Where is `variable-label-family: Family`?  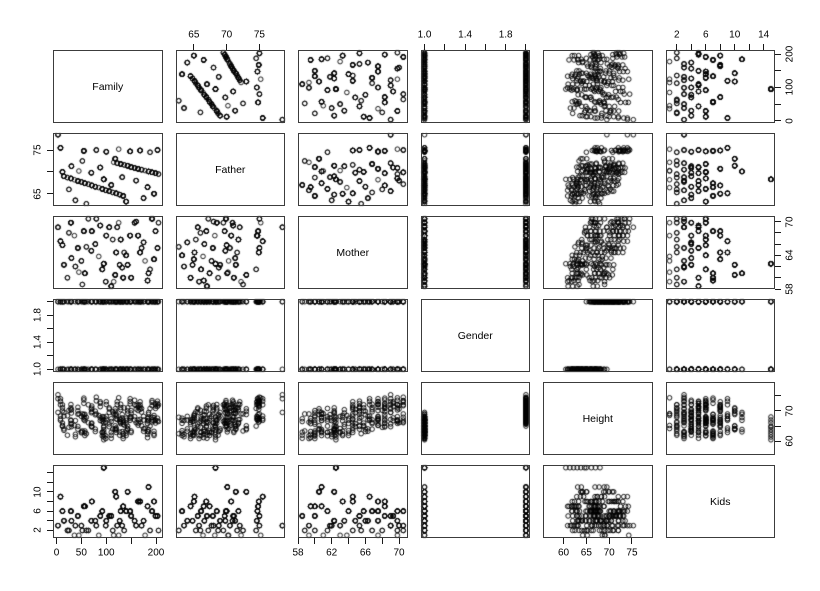
variable-label-family: Family is located at coordinates (108, 86).